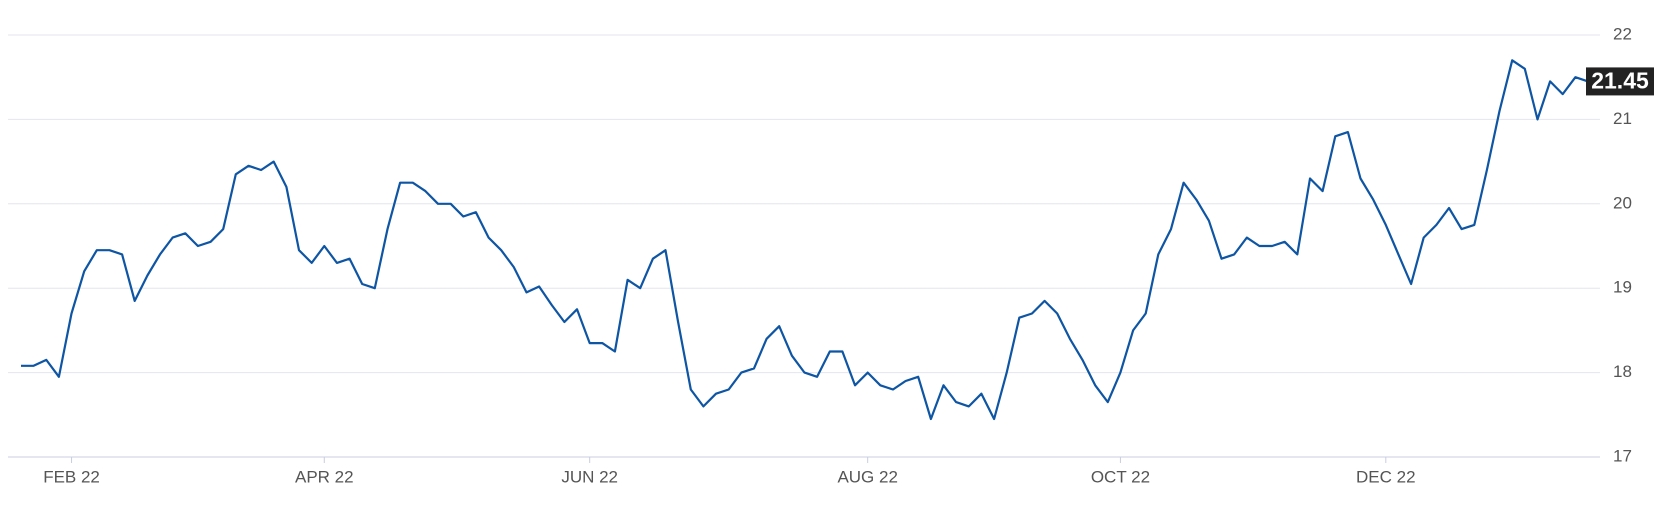 This screenshot has width=1658, height=505. Describe the element at coordinates (1622, 118) in the screenshot. I see `y-tick-label: 21` at that location.